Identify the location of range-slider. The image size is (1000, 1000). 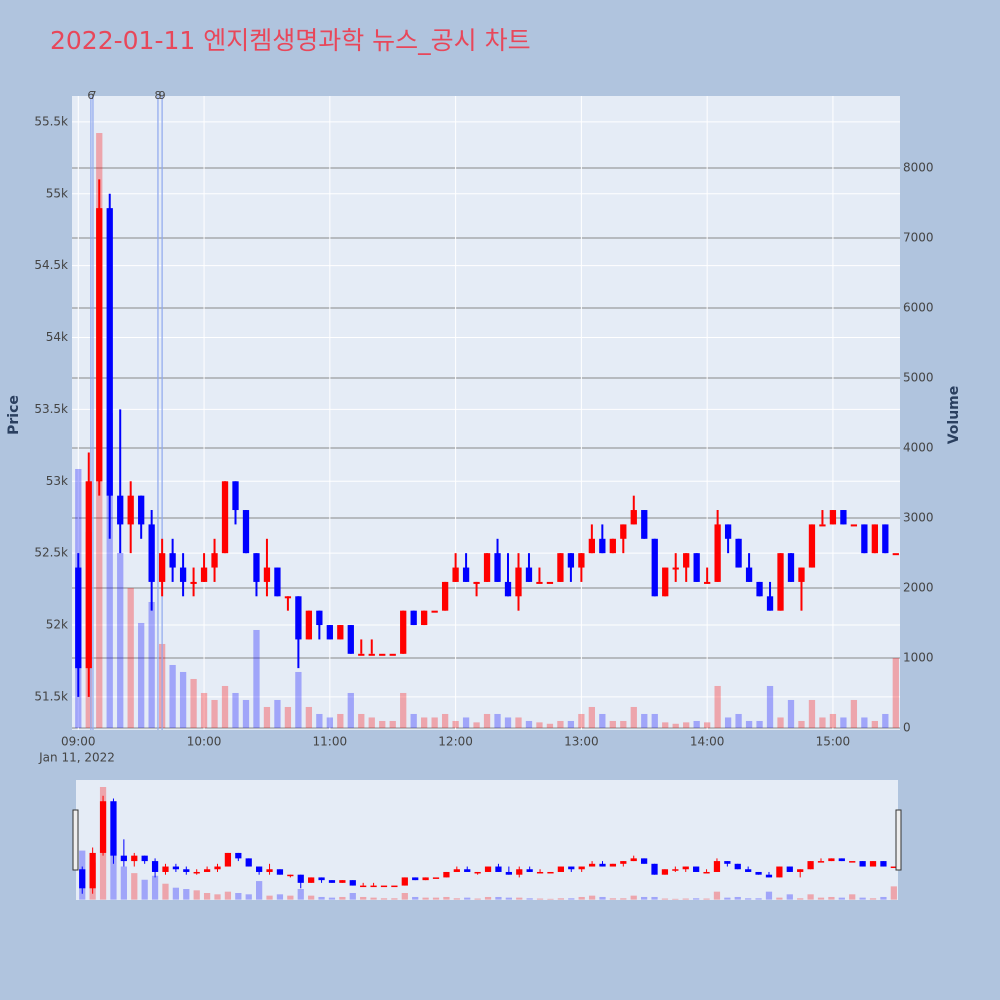
(487, 840).